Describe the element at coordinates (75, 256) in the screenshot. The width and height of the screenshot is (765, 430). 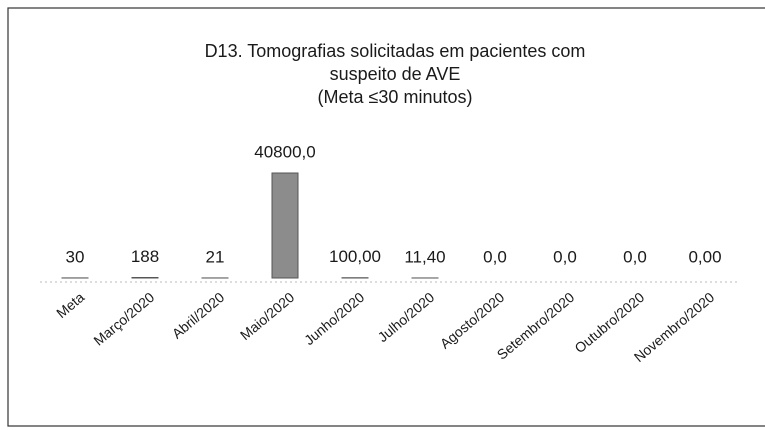
I see `value-label: 30` at that location.